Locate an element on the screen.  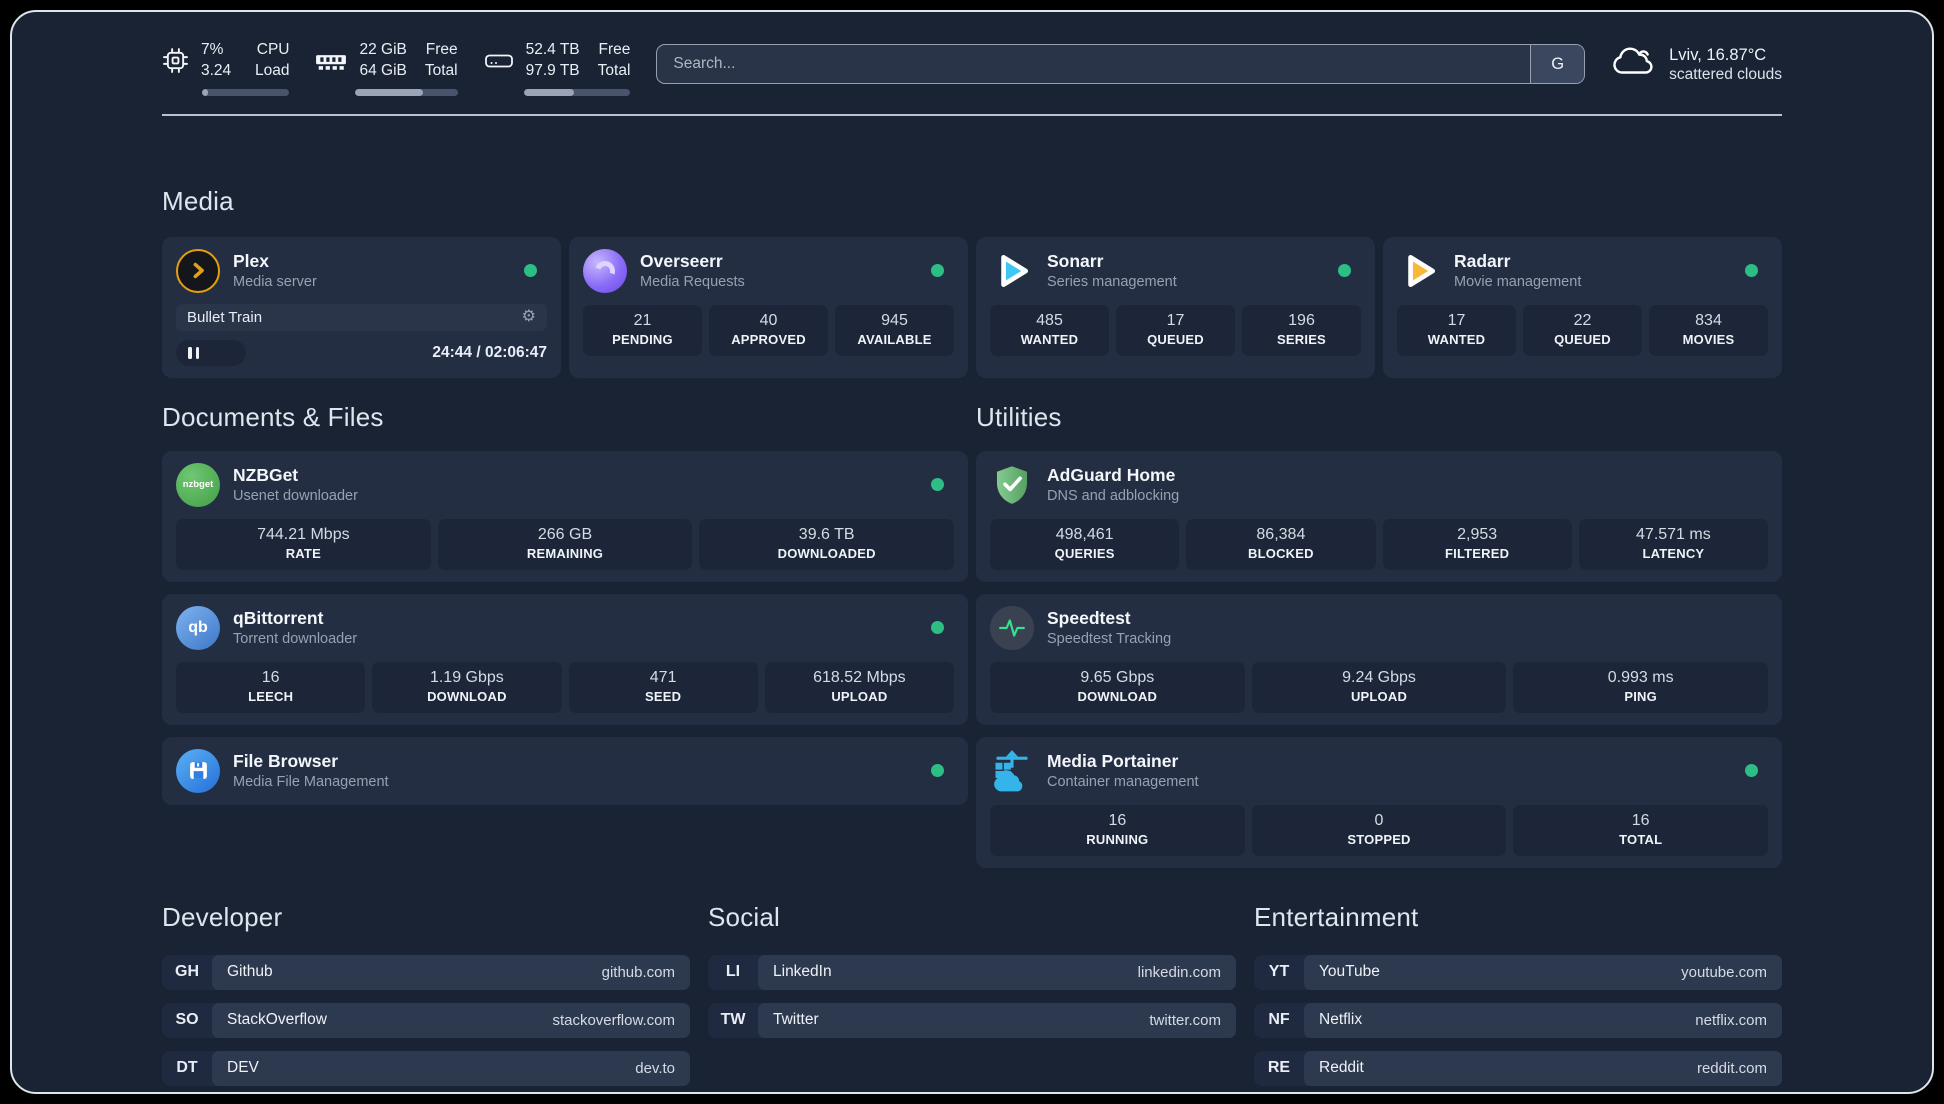
playback-time: 24:44 / 02:06:47 is located at coordinates (489, 352).